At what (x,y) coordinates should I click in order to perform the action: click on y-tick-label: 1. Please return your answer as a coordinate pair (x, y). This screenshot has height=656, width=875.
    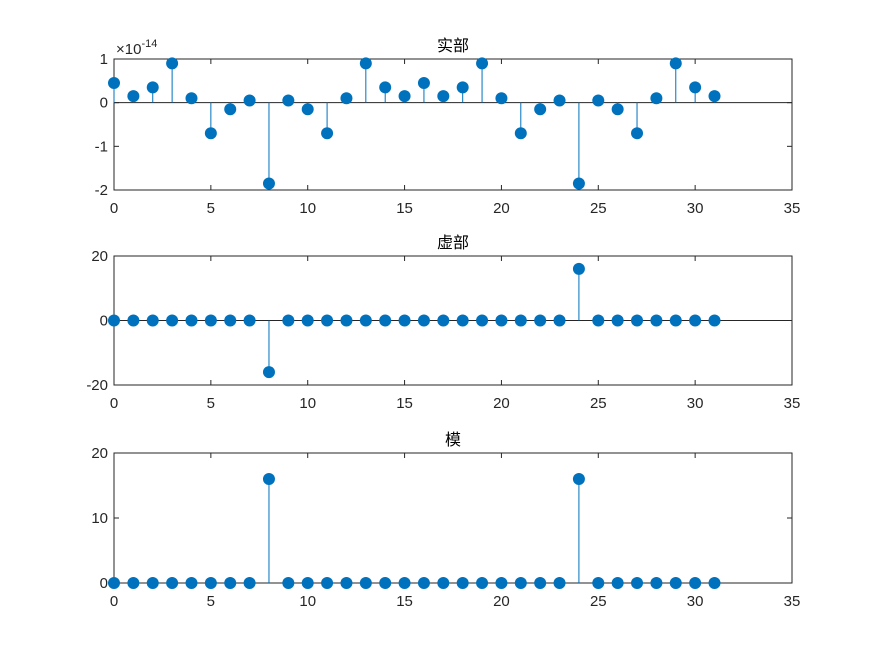
    Looking at the image, I should click on (104, 59).